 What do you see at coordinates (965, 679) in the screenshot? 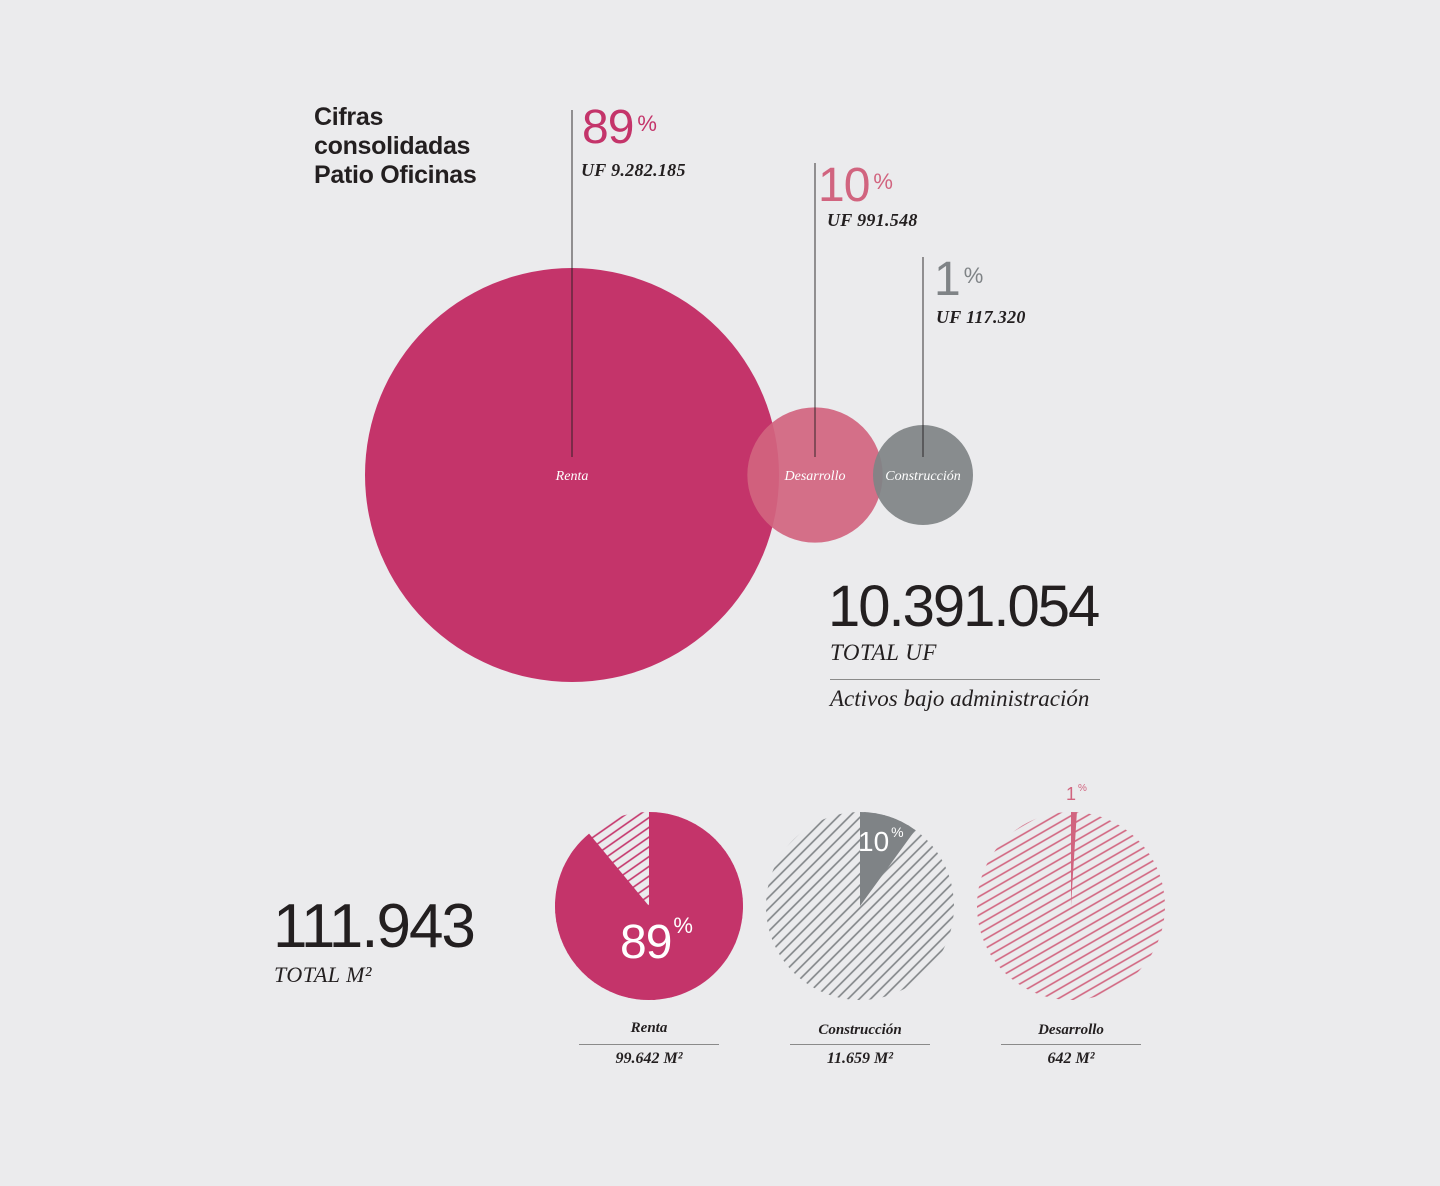
I see `total-uf-divider` at bounding box center [965, 679].